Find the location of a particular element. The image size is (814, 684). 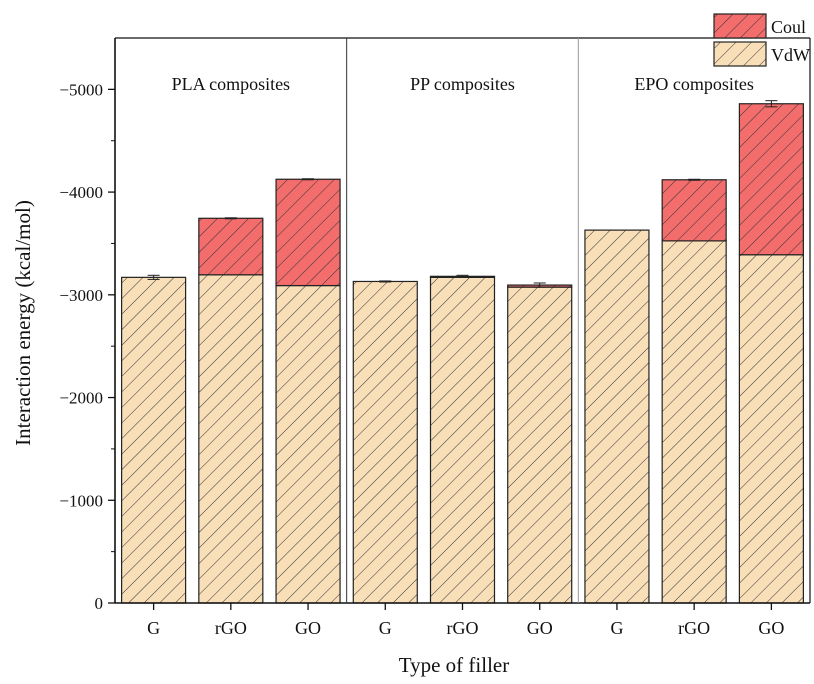

x-axis-label: Type of filler is located at coordinates (454, 665).